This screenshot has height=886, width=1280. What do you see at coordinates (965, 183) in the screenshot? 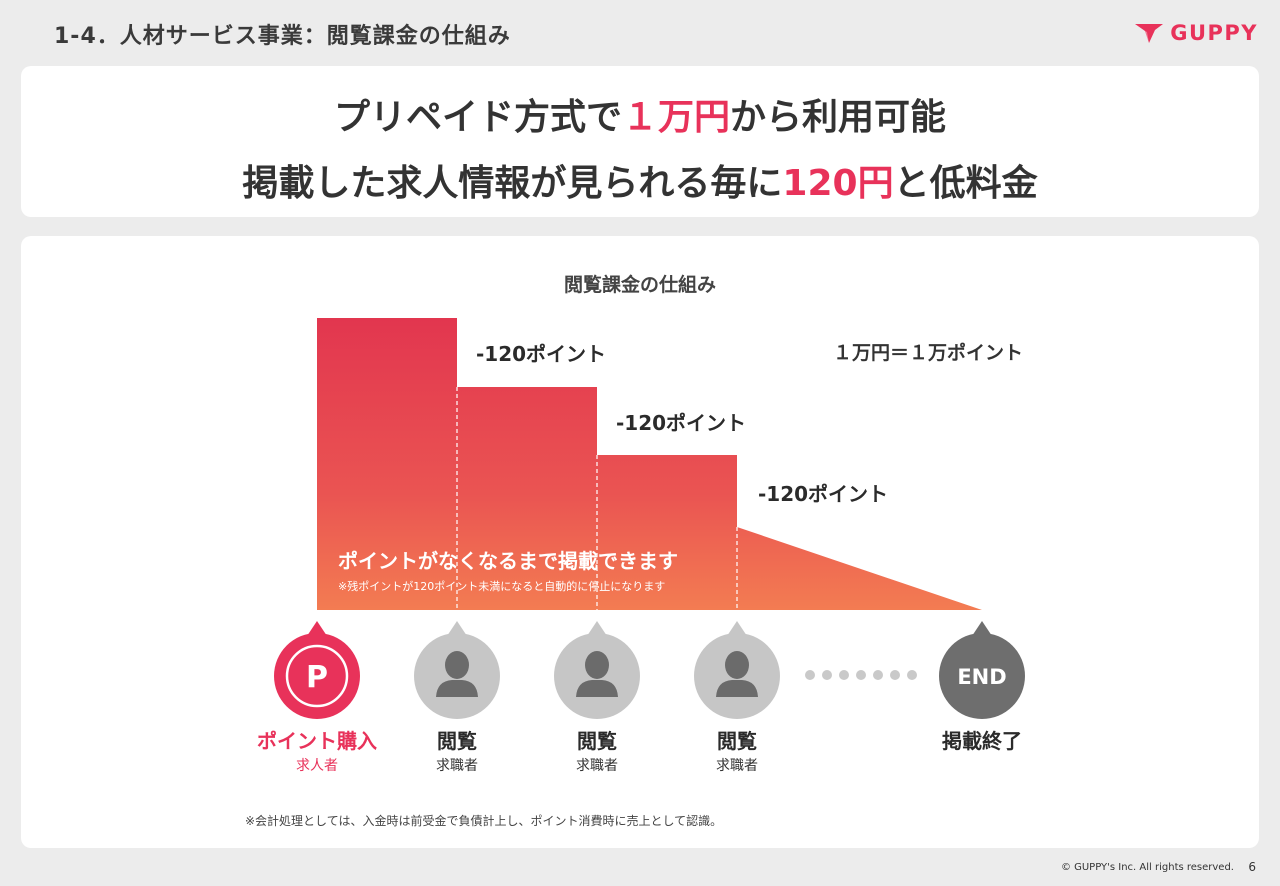
I see `headline-2-after: と低料金` at bounding box center [965, 183].